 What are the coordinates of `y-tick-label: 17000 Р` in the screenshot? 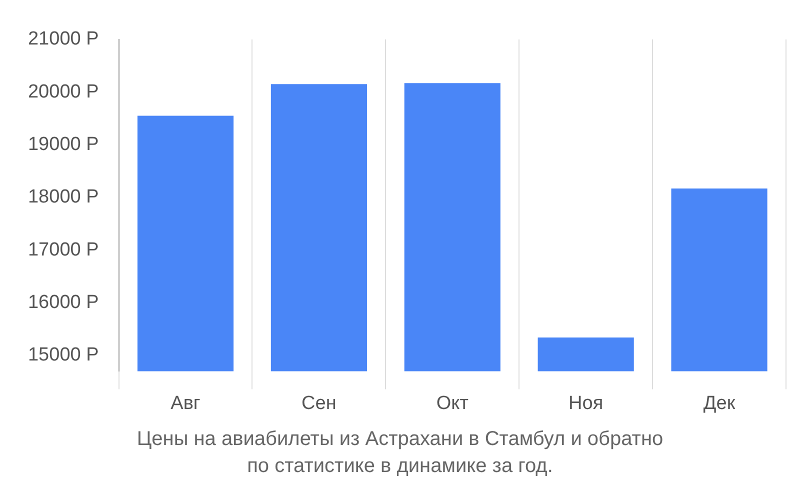 It's located at (63, 249).